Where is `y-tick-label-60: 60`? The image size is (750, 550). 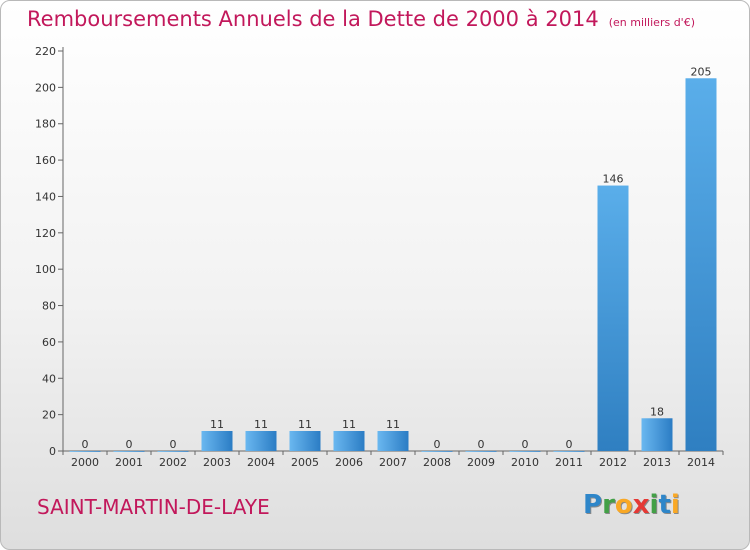
y-tick-label-60: 60 is located at coordinates (49, 342).